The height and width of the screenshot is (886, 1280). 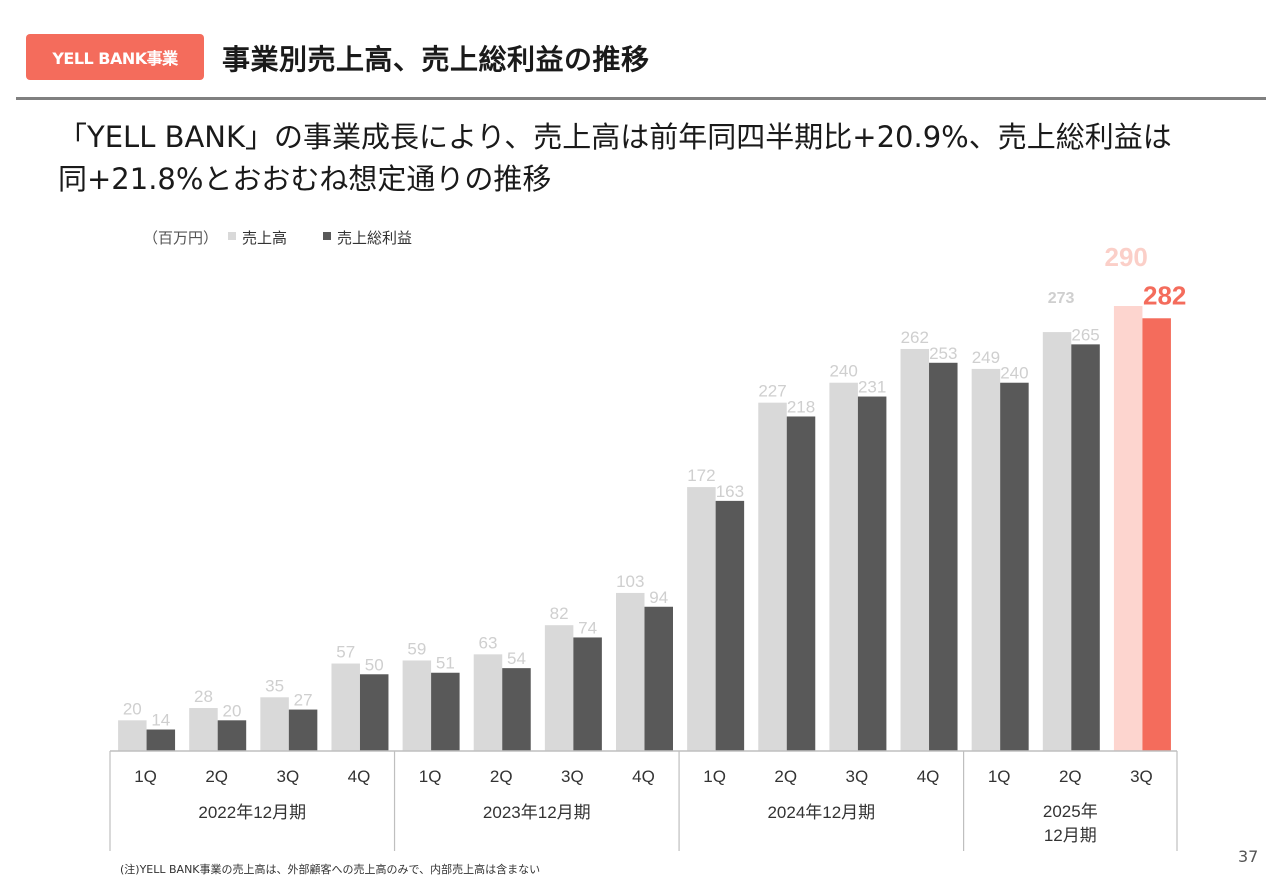 I want to click on data-label-revenue: 227, so click(x=772, y=391).